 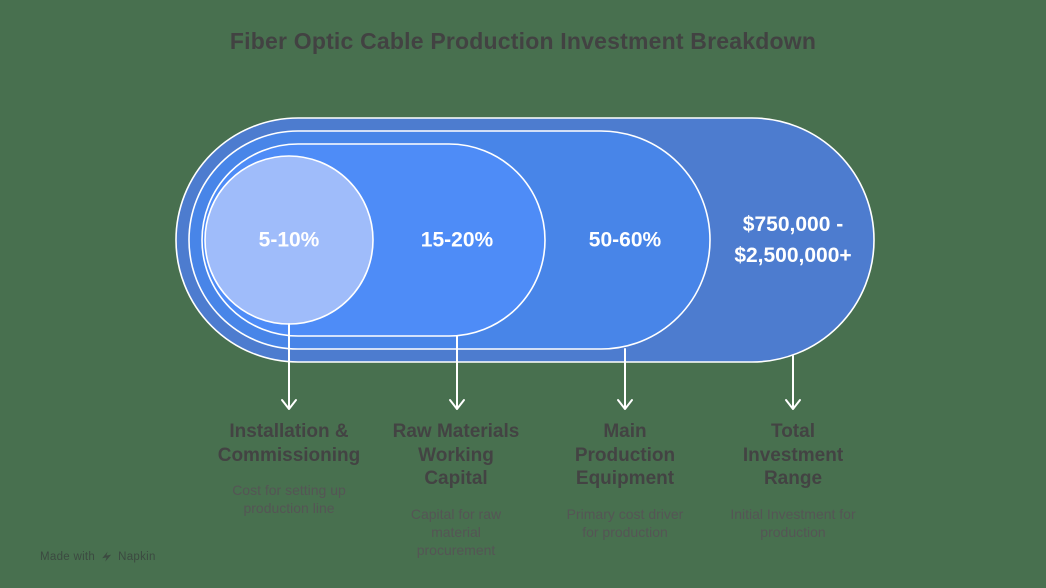 What do you see at coordinates (289, 499) in the screenshot?
I see `column-description: Cost for setting up production line` at bounding box center [289, 499].